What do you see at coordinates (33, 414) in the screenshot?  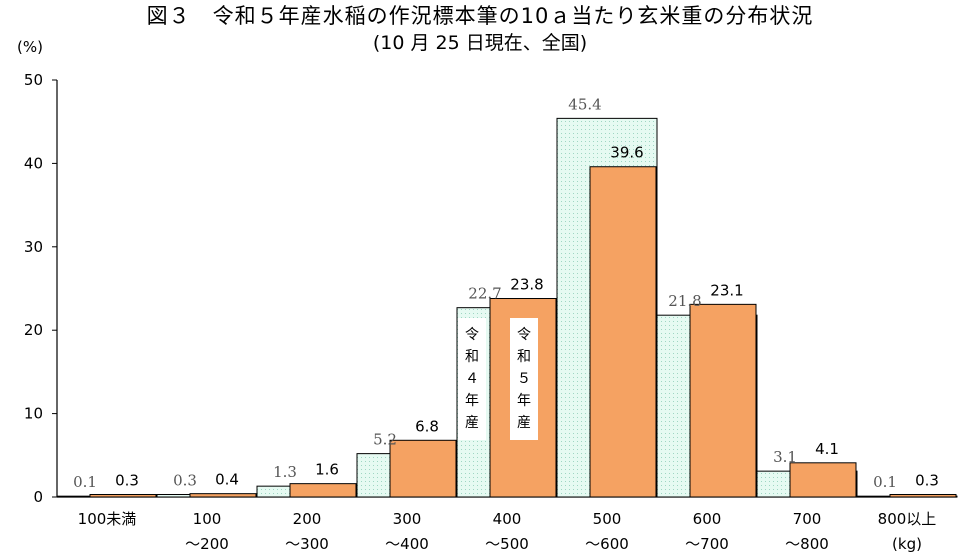 I see `y-tick-label: 10` at bounding box center [33, 414].